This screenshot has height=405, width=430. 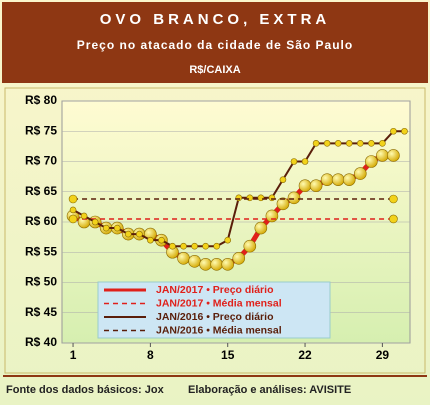 What do you see at coordinates (228, 355) in the screenshot?
I see `x-tick-label: 15` at bounding box center [228, 355].